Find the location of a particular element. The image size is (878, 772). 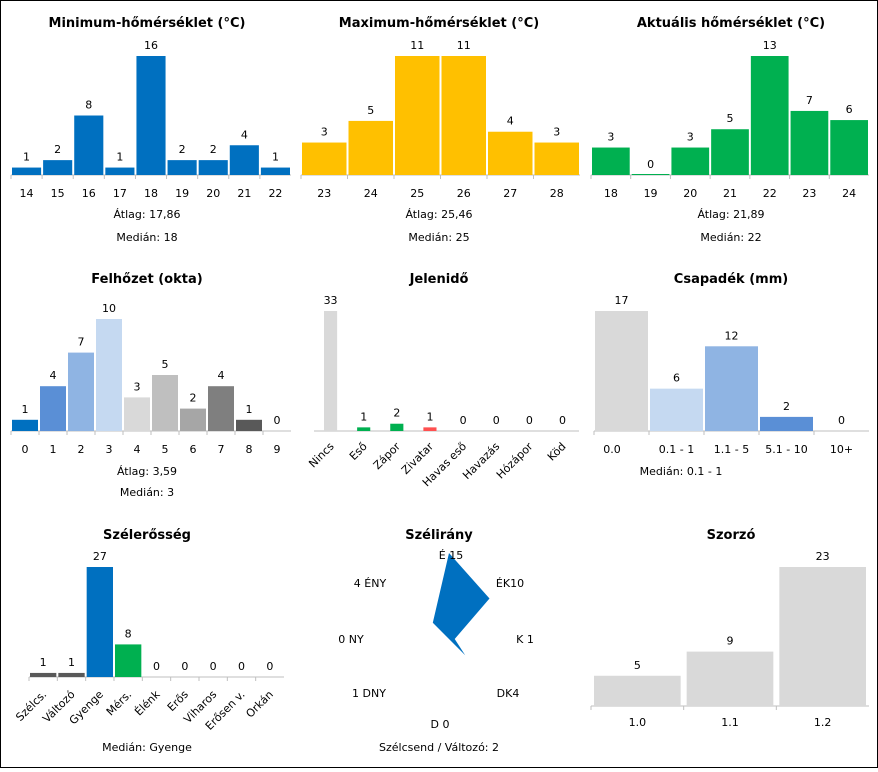

tick-label-csap-5.1 - 10: 5.1 - 10 is located at coordinates (786, 449).